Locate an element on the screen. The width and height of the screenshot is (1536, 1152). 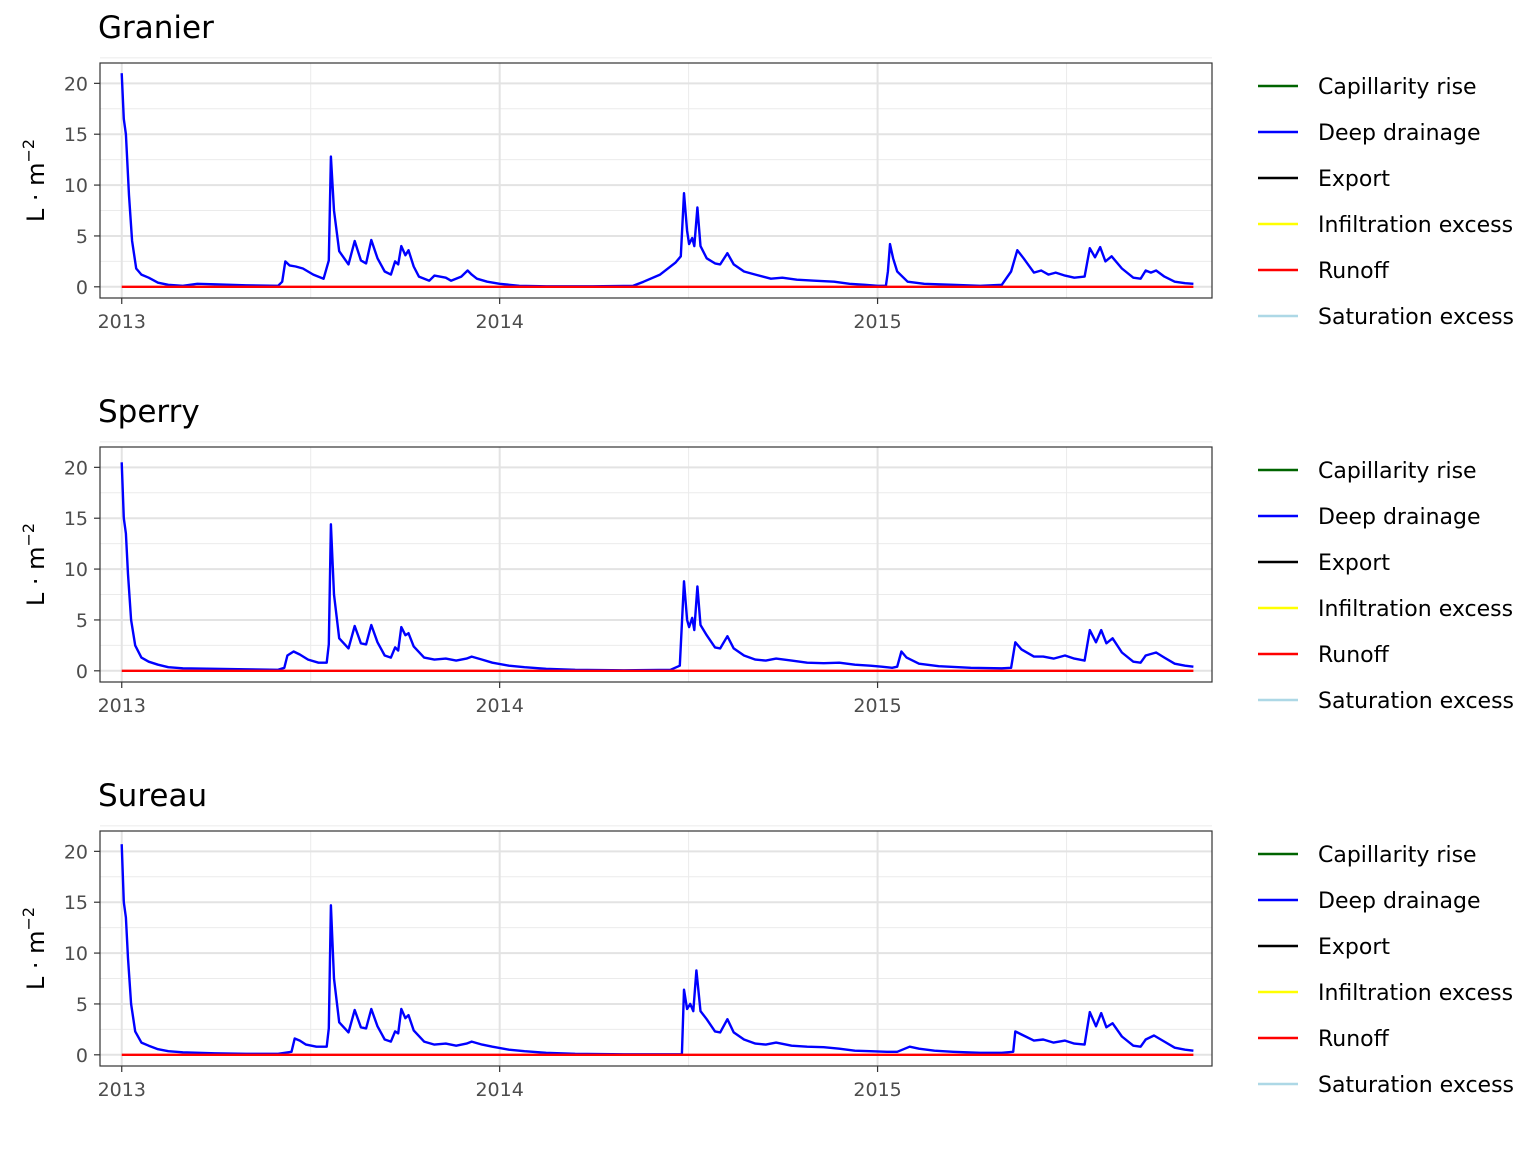
panel-title: Sperry is located at coordinates (149, 412).